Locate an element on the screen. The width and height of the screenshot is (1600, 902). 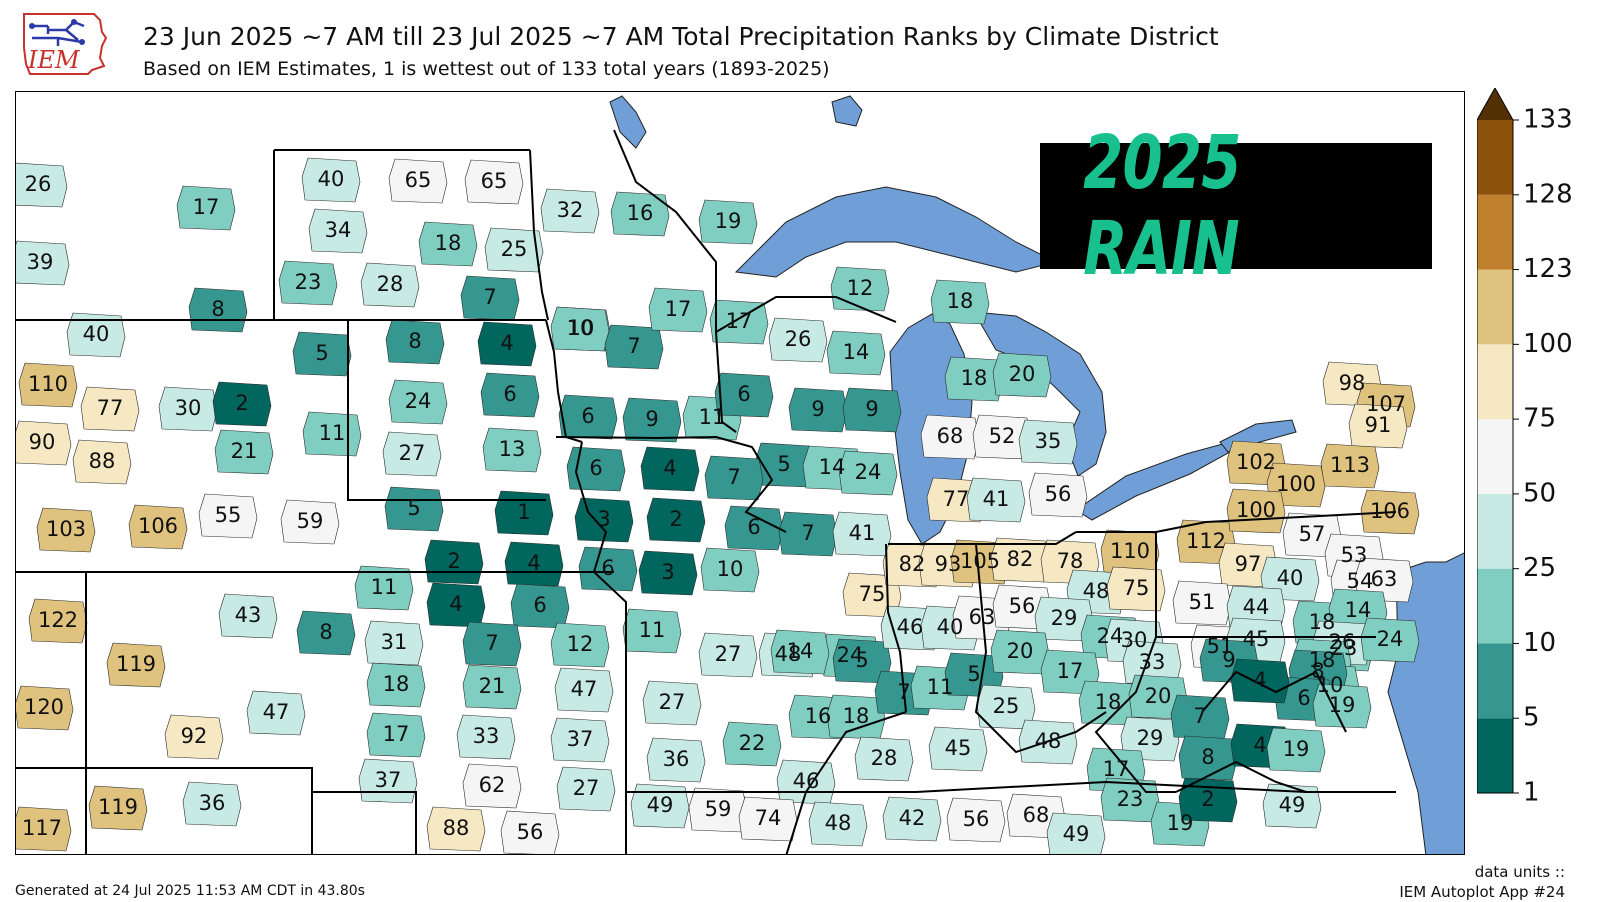
district-rank-label: 88 is located at coordinates (102, 461).